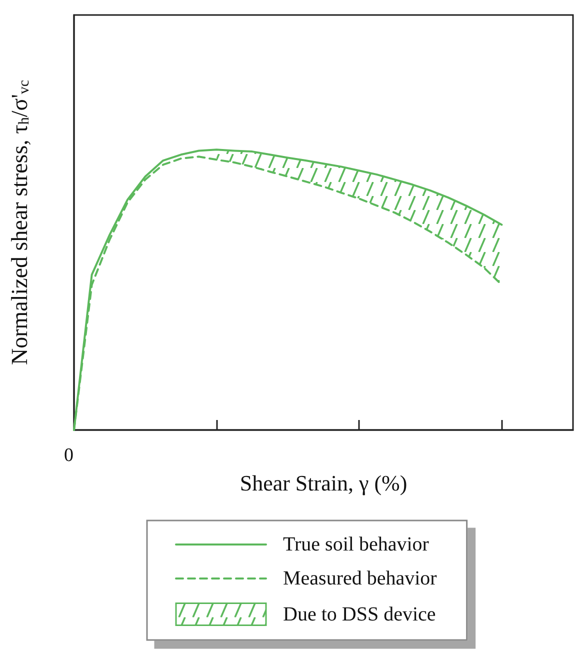  I want to click on legend-label: Due to DSS device, so click(359, 614).